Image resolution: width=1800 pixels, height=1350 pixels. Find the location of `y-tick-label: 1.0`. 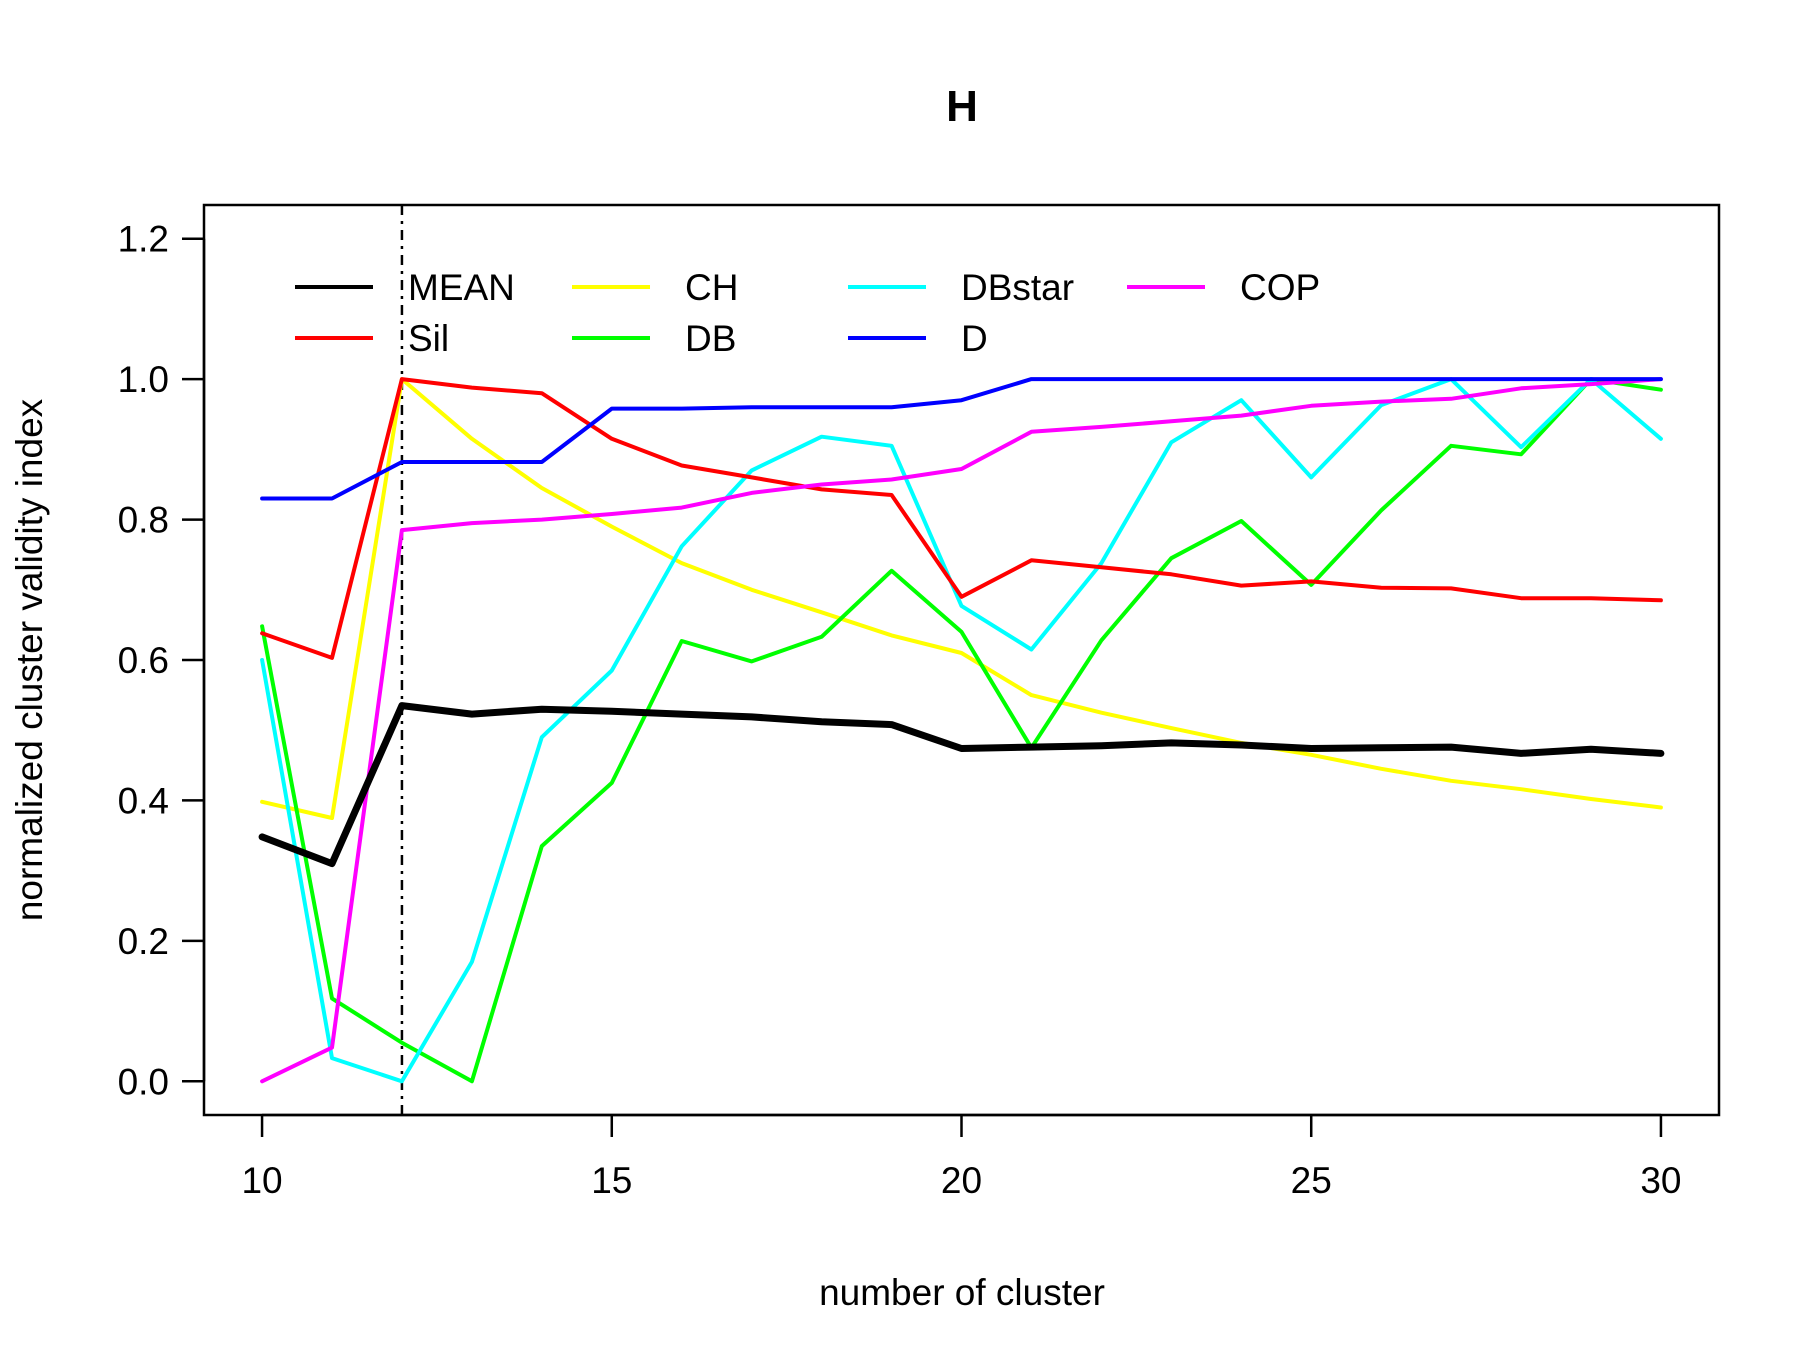

y-tick-label: 1.0 is located at coordinates (143, 379).